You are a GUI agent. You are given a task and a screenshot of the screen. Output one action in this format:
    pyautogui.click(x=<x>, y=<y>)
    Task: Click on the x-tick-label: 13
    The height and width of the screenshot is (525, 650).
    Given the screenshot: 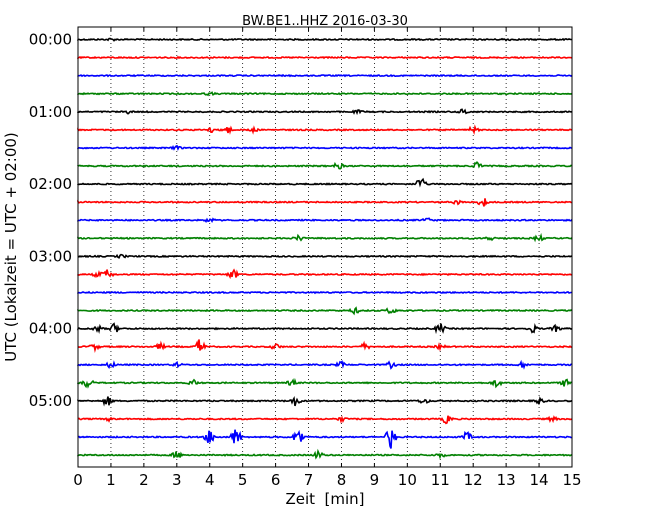 What is the action you would take?
    pyautogui.click(x=506, y=480)
    